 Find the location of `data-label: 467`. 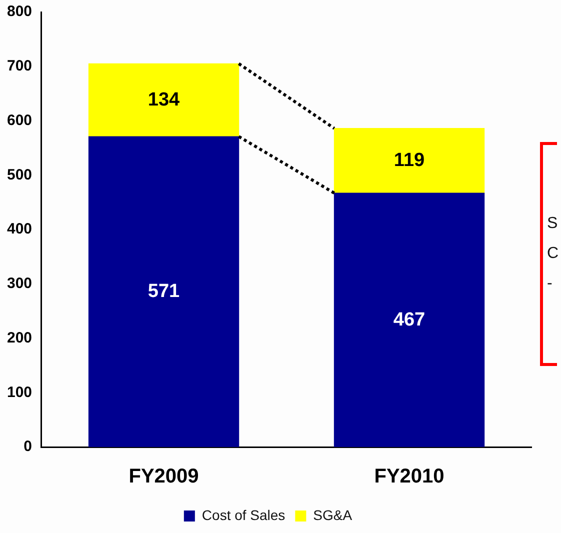

data-label: 467 is located at coordinates (409, 319).